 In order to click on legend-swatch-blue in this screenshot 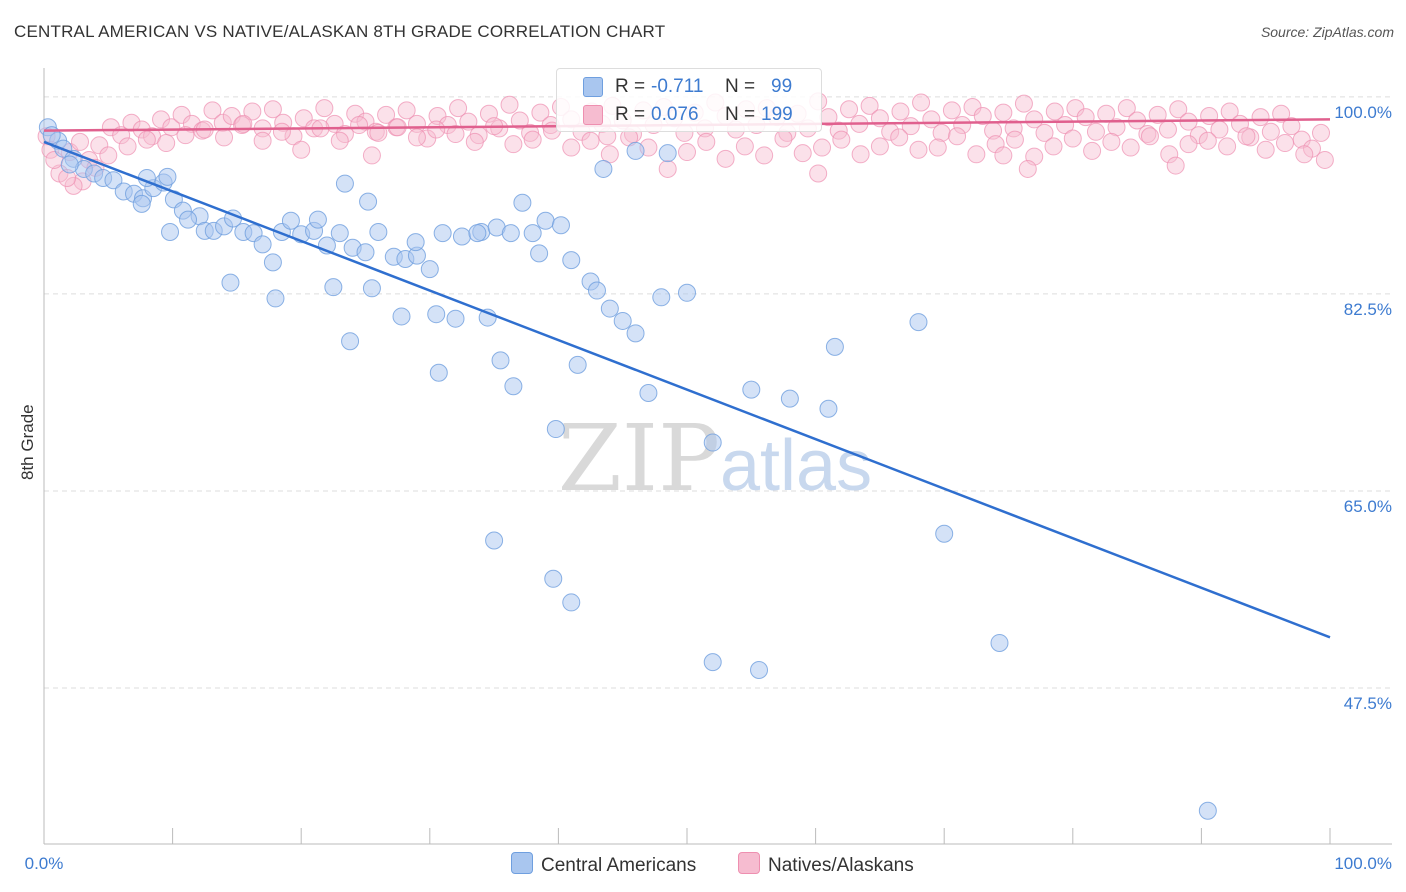, I will do `click(593, 87)`.